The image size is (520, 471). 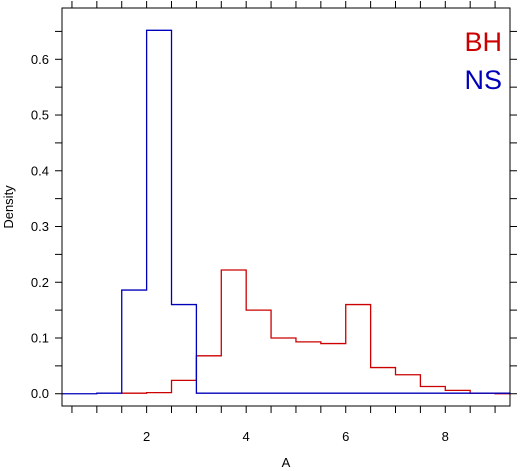 What do you see at coordinates (40, 226) in the screenshot?
I see `y-tick-label: 0.3` at bounding box center [40, 226].